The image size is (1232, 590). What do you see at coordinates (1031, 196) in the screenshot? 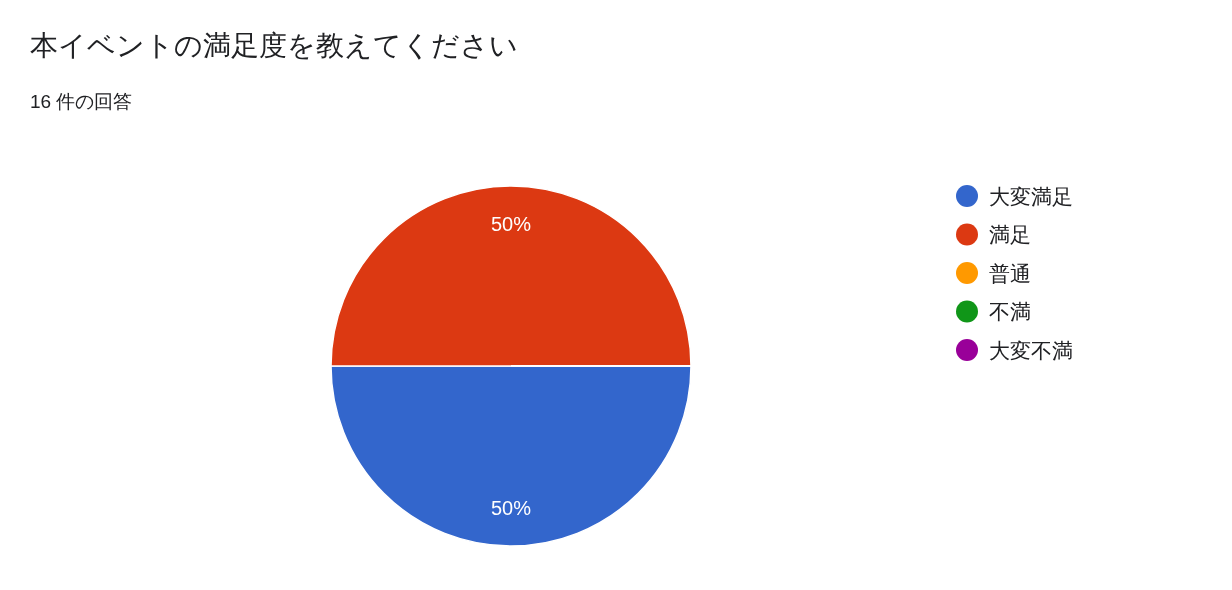
I see `legend-label: 大変満足` at bounding box center [1031, 196].